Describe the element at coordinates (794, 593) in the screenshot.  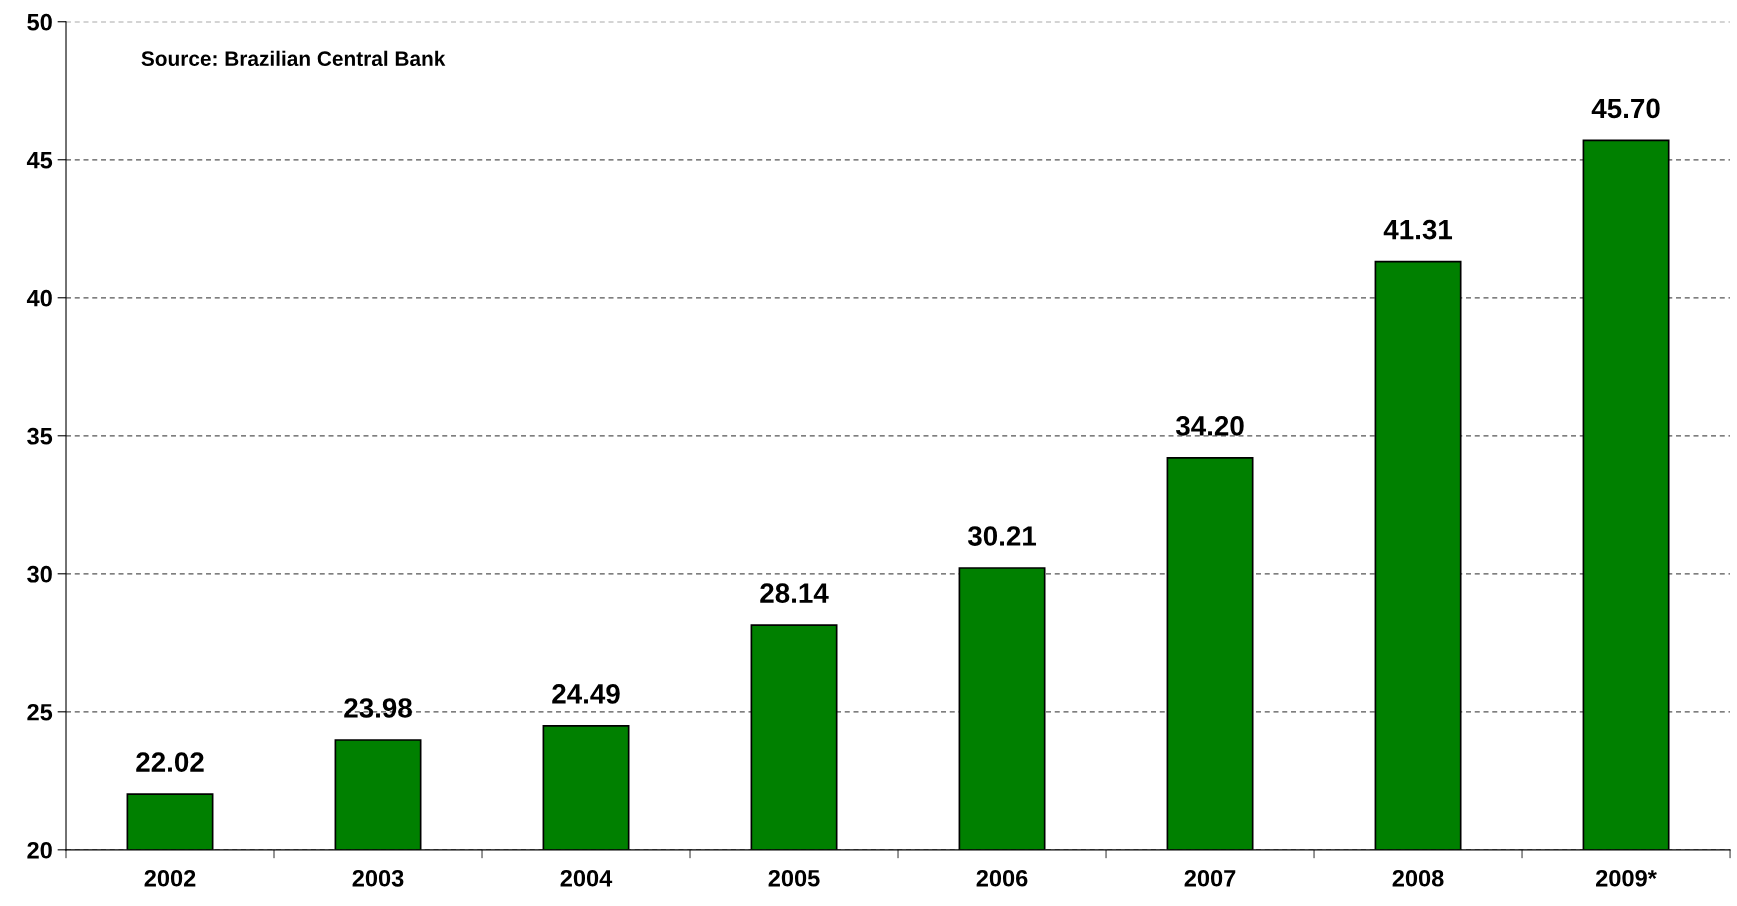
I see `data-label: 28.14` at that location.